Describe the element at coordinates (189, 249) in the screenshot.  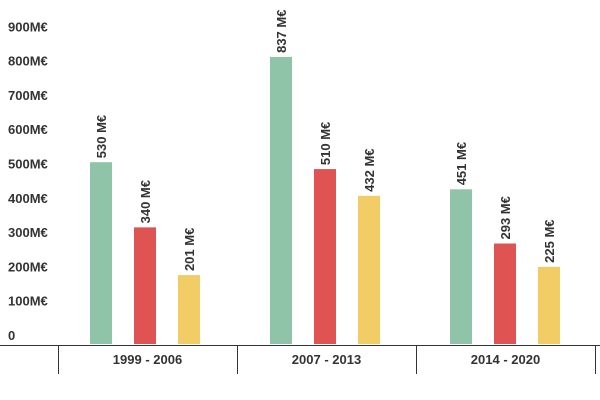
I see `data-label: 201 M€` at that location.